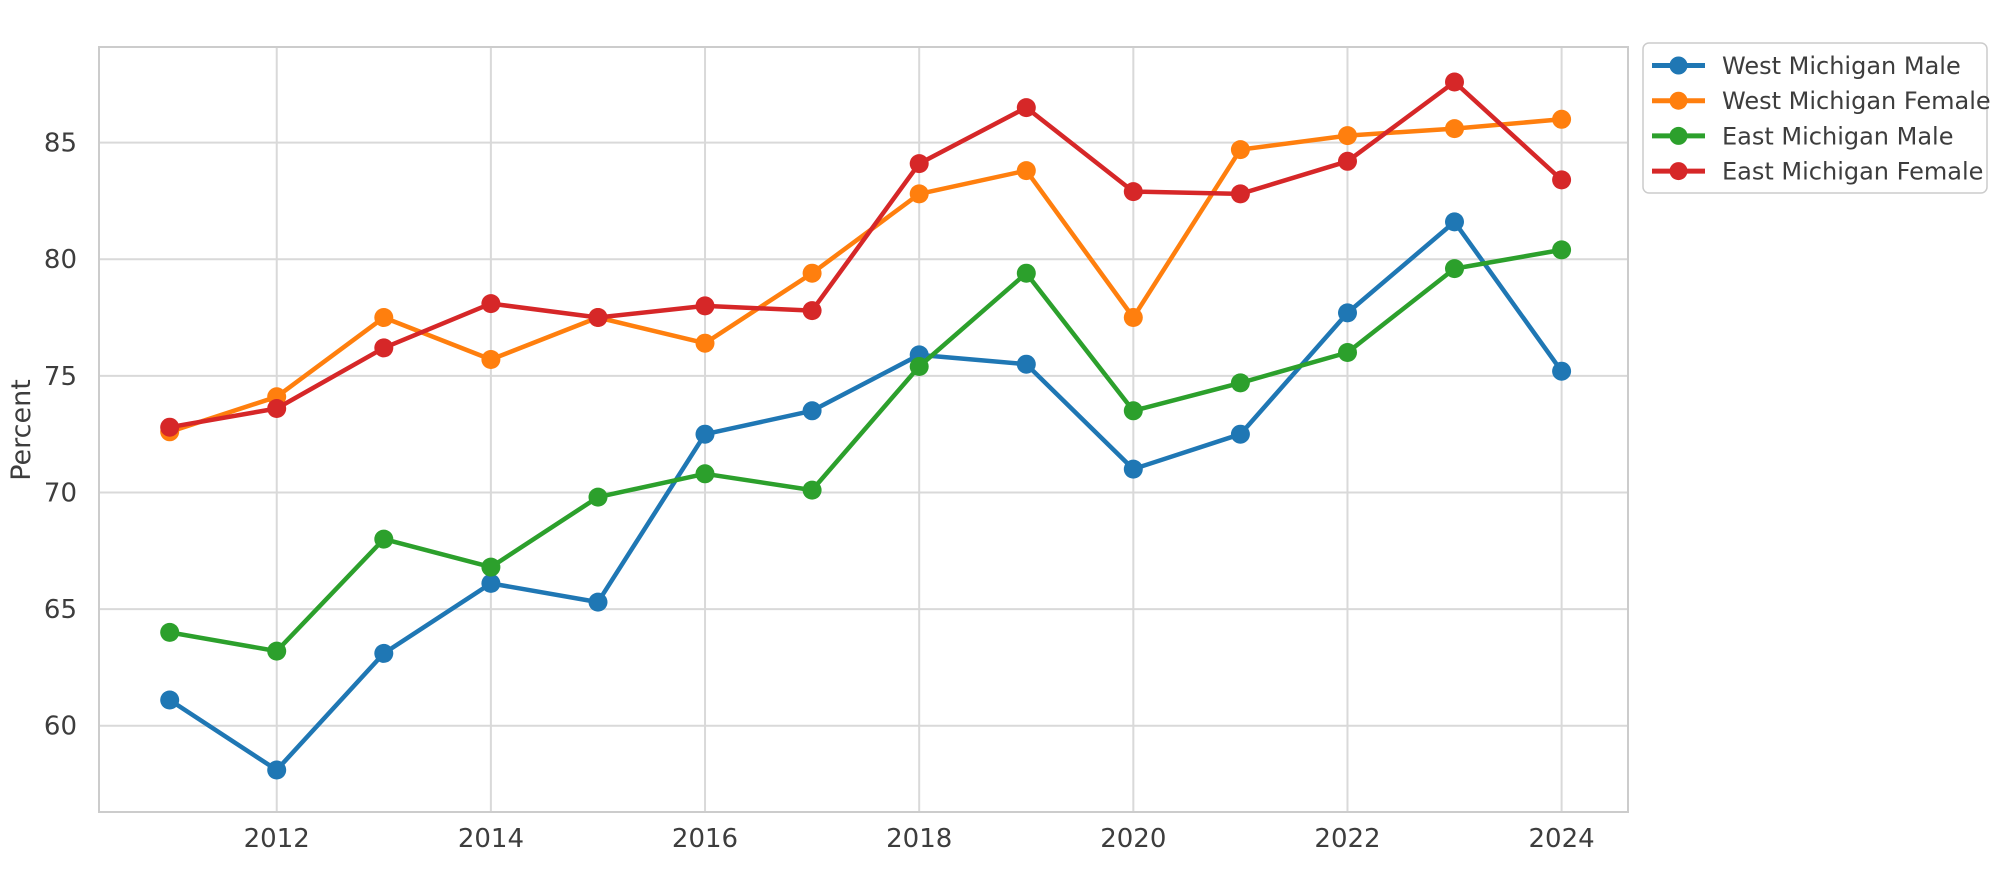 The image size is (2000, 872). What do you see at coordinates (598, 497) in the screenshot?
I see `data-point-east-michigan-male-2015` at bounding box center [598, 497].